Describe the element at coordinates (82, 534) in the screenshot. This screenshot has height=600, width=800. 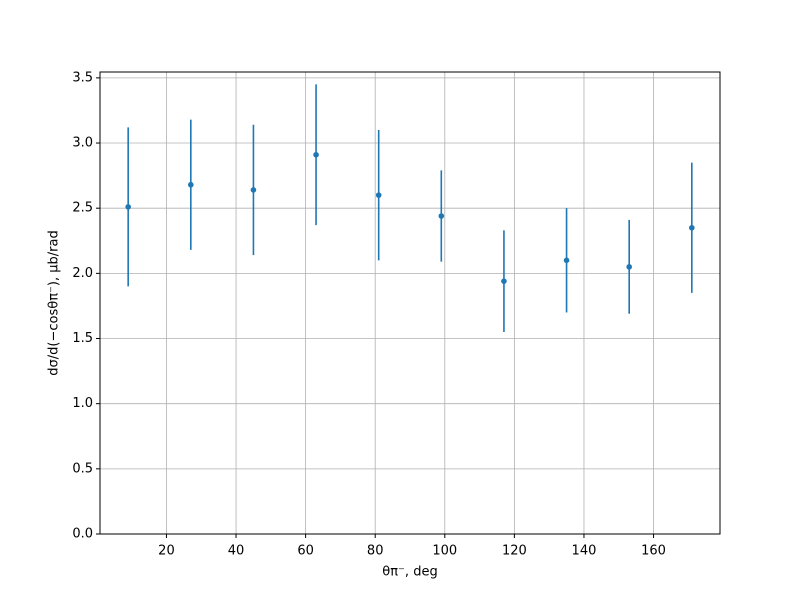
I see `y-tick-label: 0.0` at that location.